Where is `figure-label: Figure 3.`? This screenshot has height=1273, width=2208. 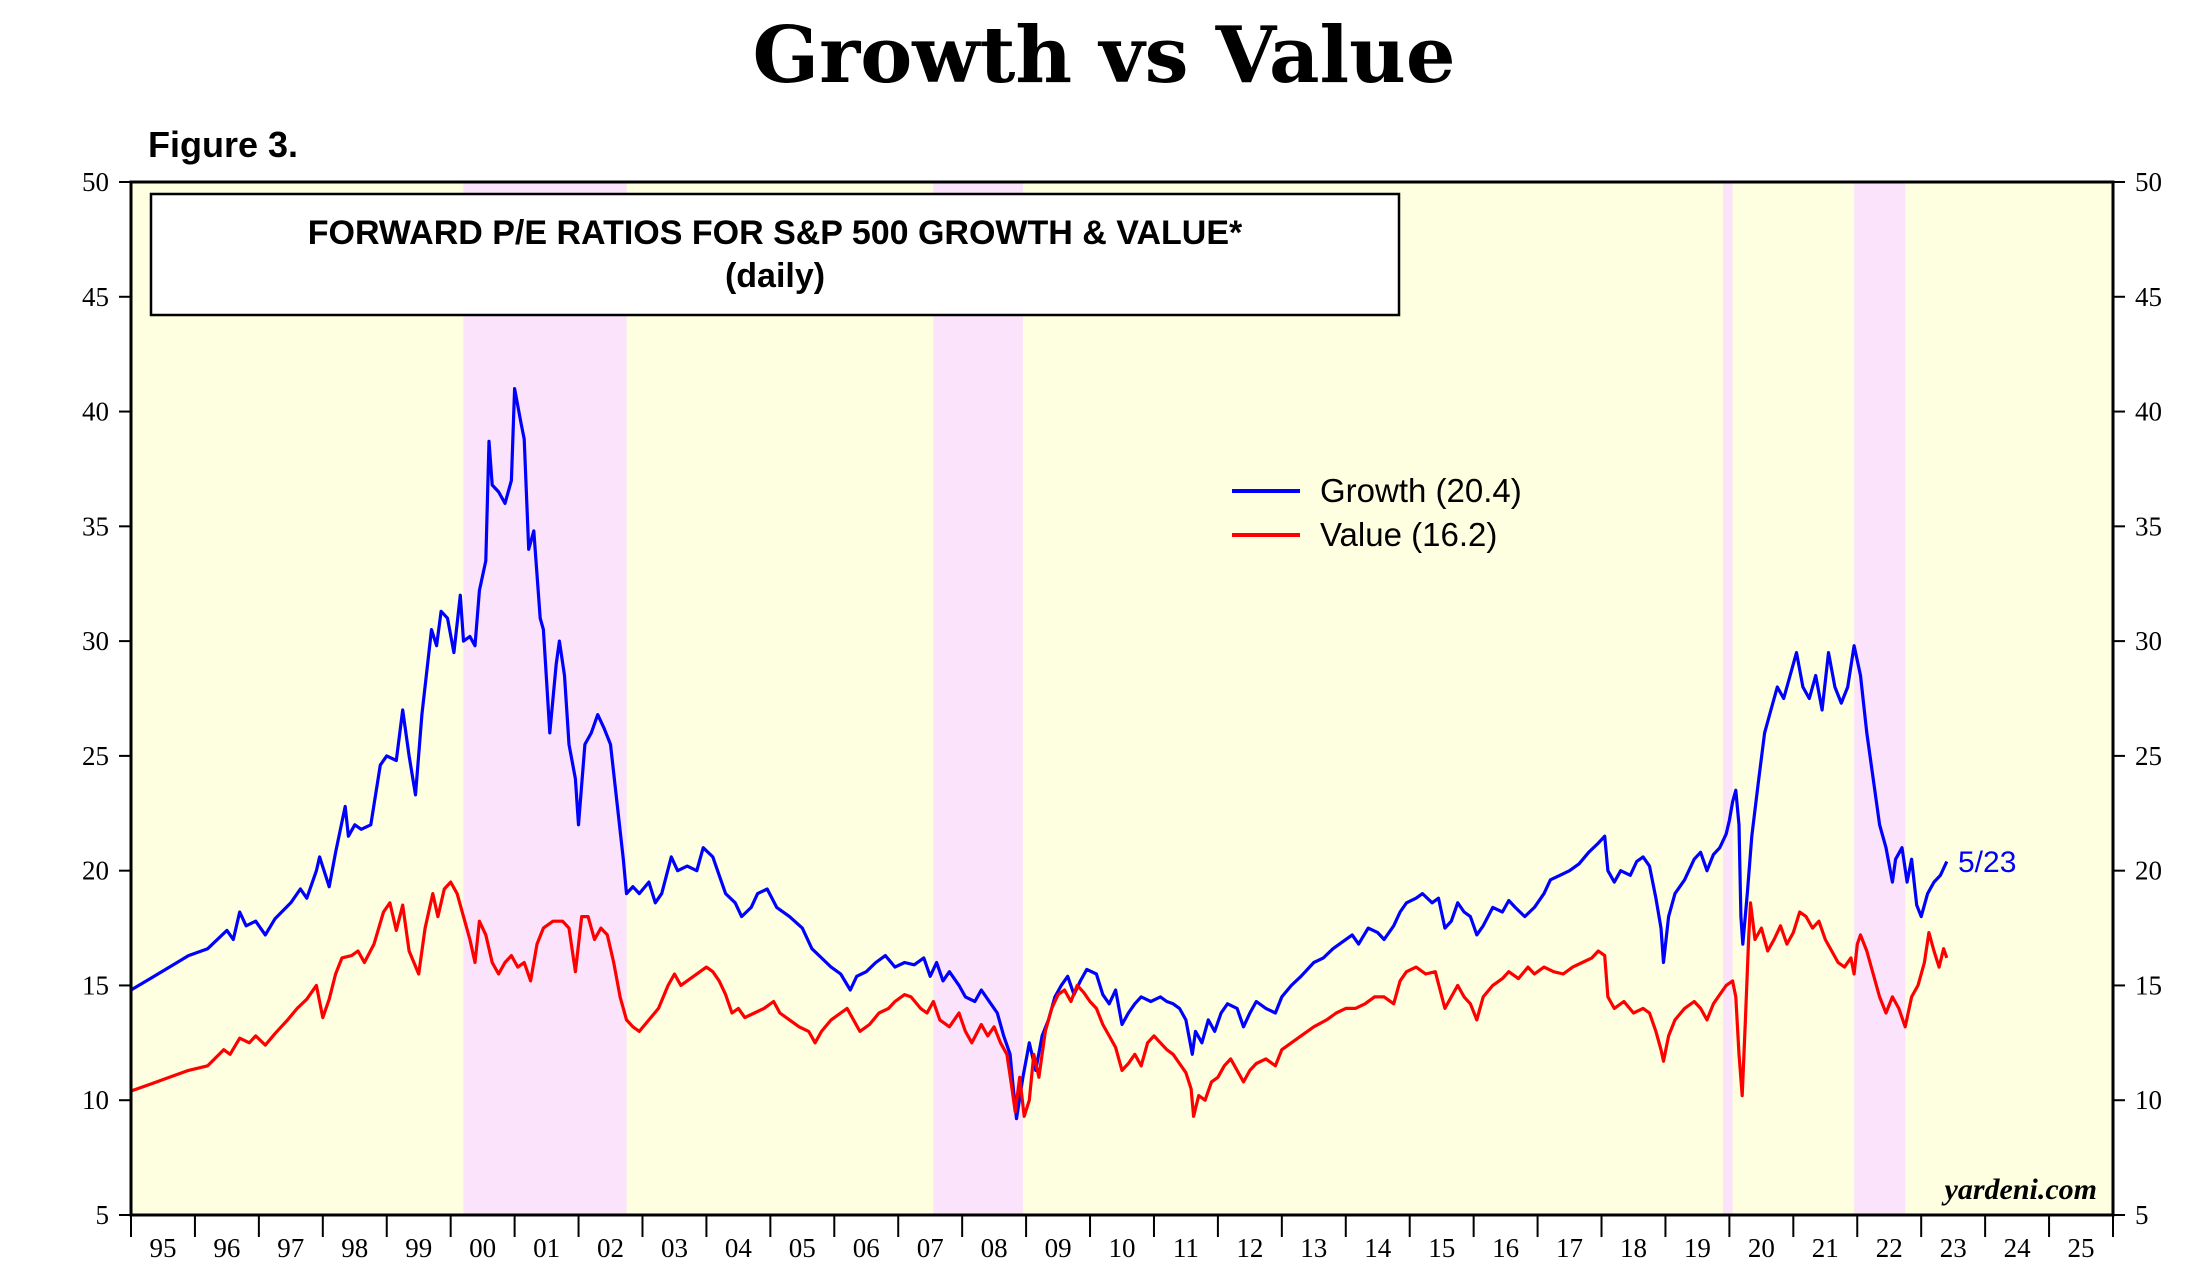
figure-label: Figure 3. is located at coordinates (223, 144).